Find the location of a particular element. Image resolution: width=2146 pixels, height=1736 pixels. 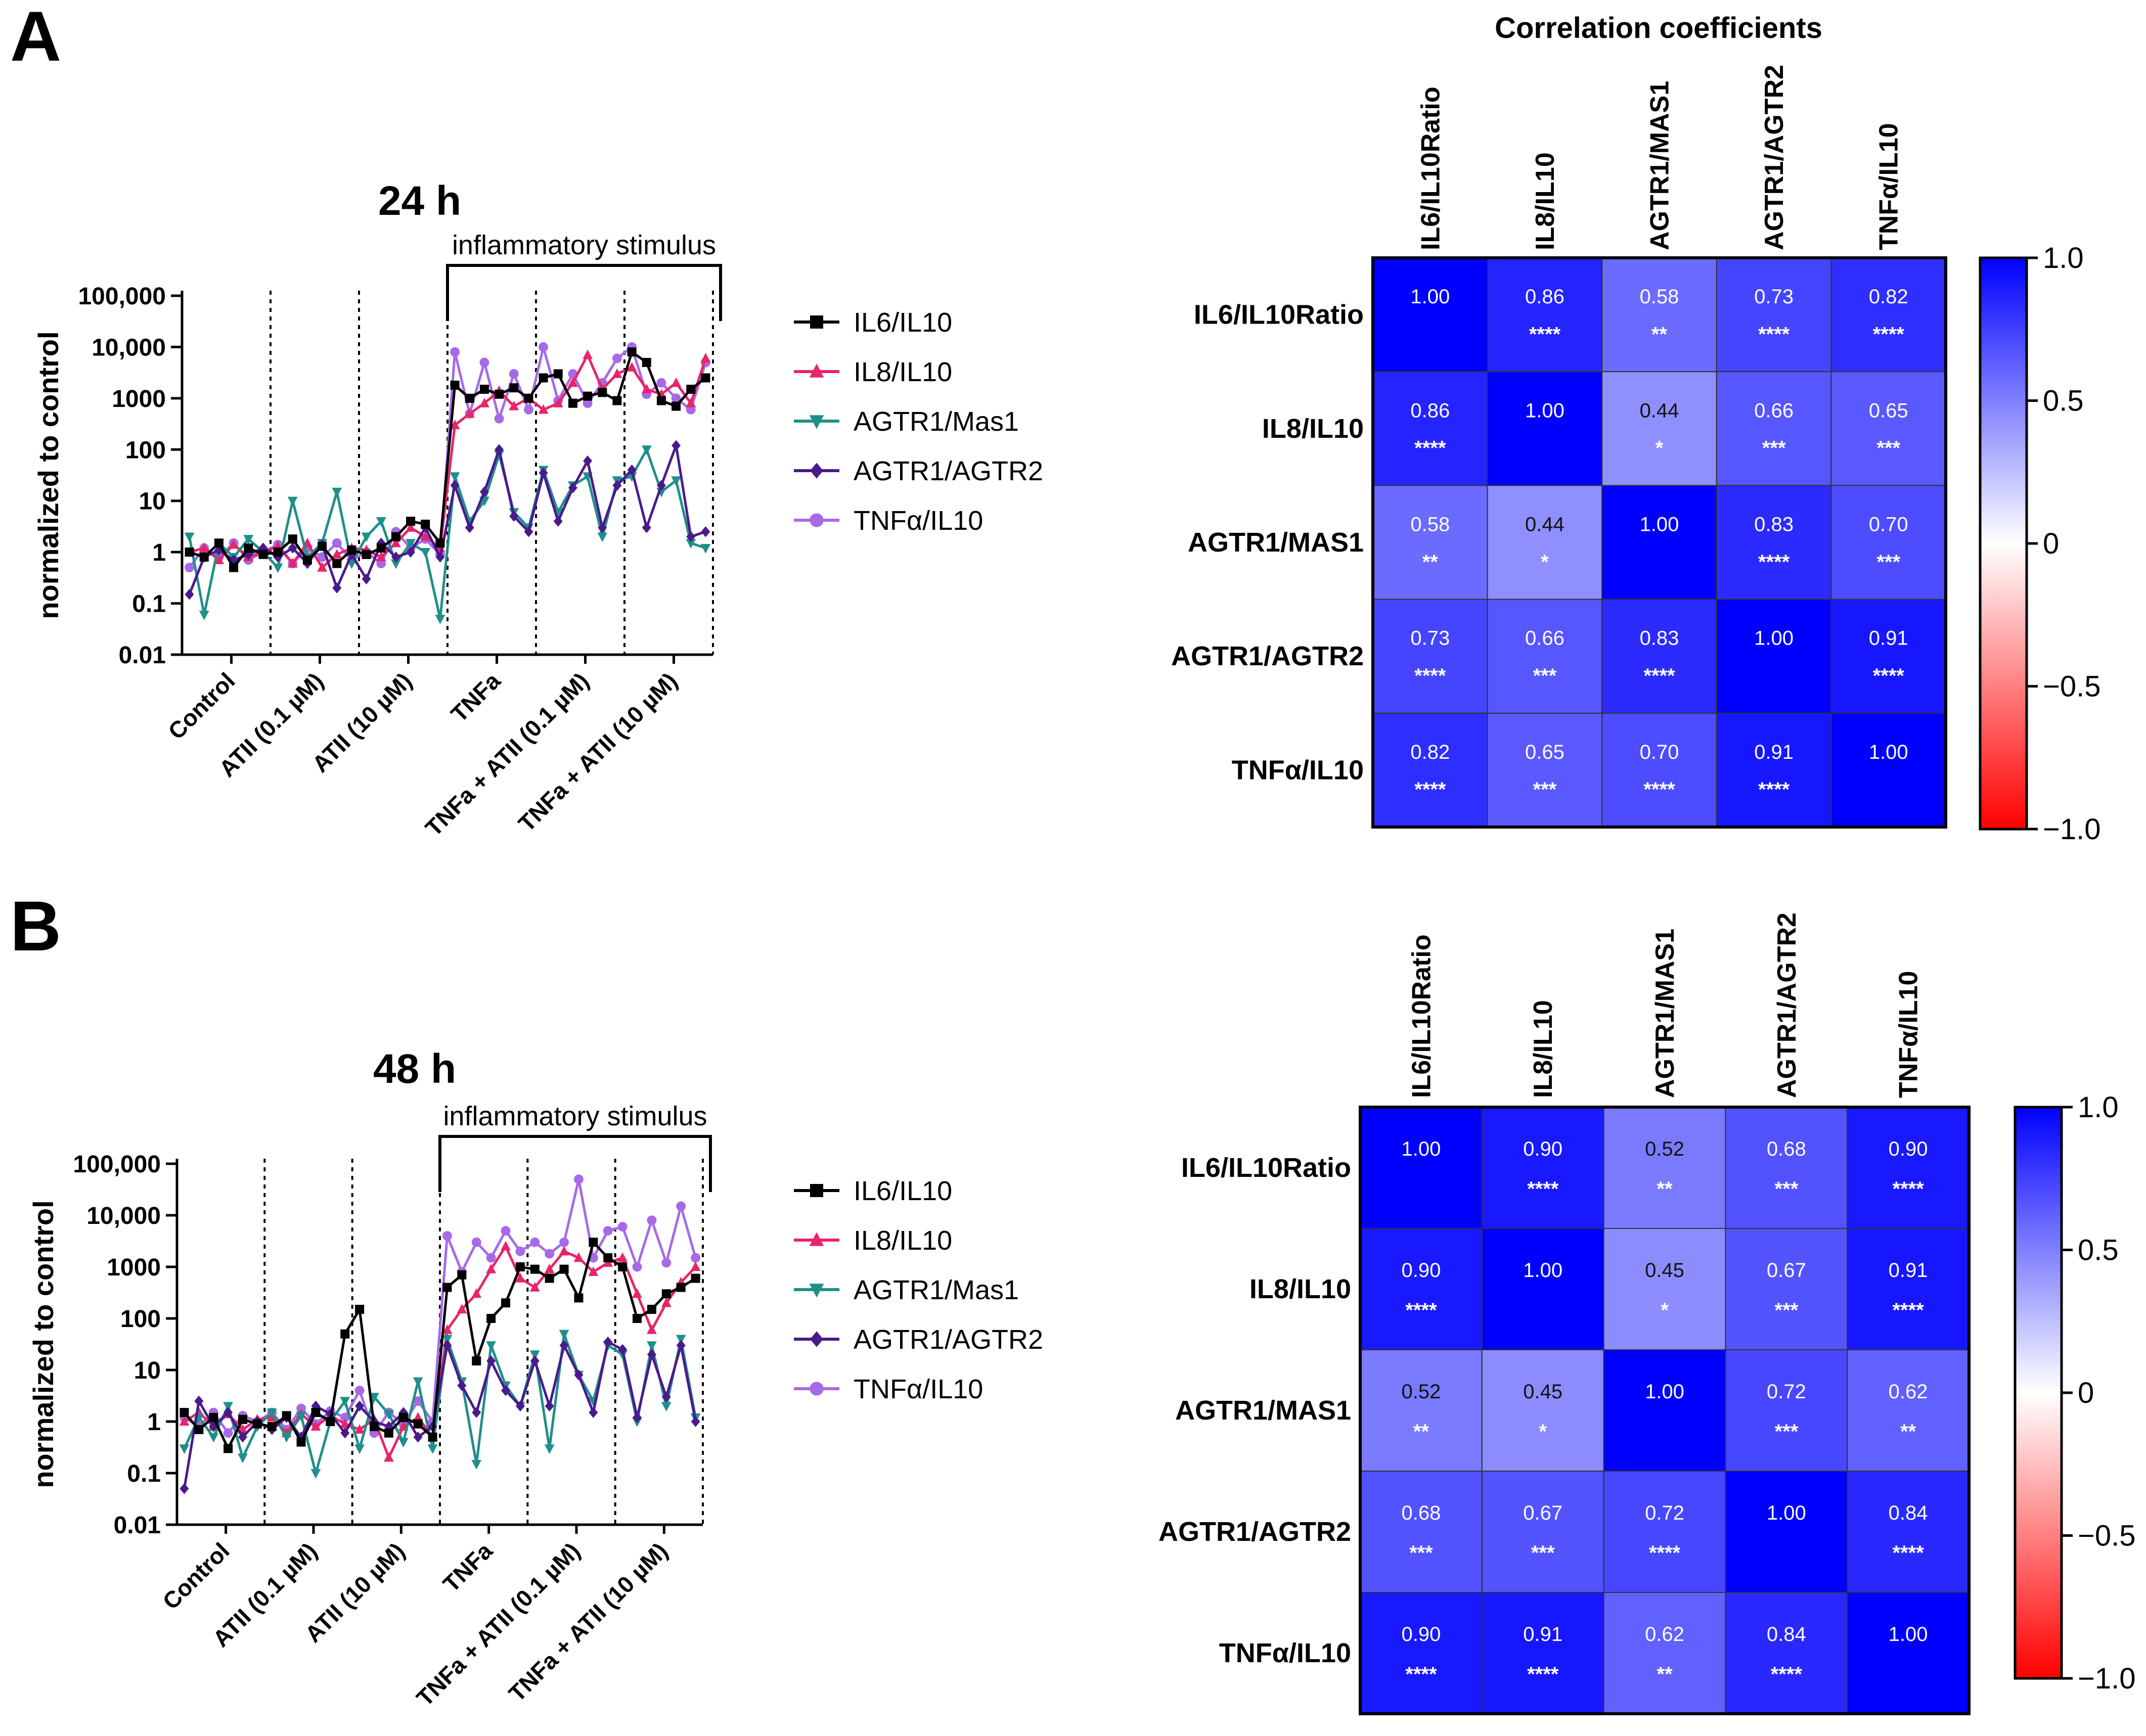

heatmap-value: 0.91 is located at coordinates (1909, 1270).